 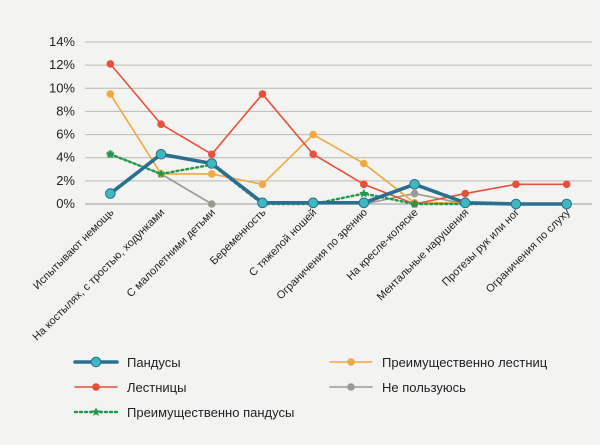 What do you see at coordinates (65, 110) in the screenshot?
I see `y-tick-label: 8%` at bounding box center [65, 110].